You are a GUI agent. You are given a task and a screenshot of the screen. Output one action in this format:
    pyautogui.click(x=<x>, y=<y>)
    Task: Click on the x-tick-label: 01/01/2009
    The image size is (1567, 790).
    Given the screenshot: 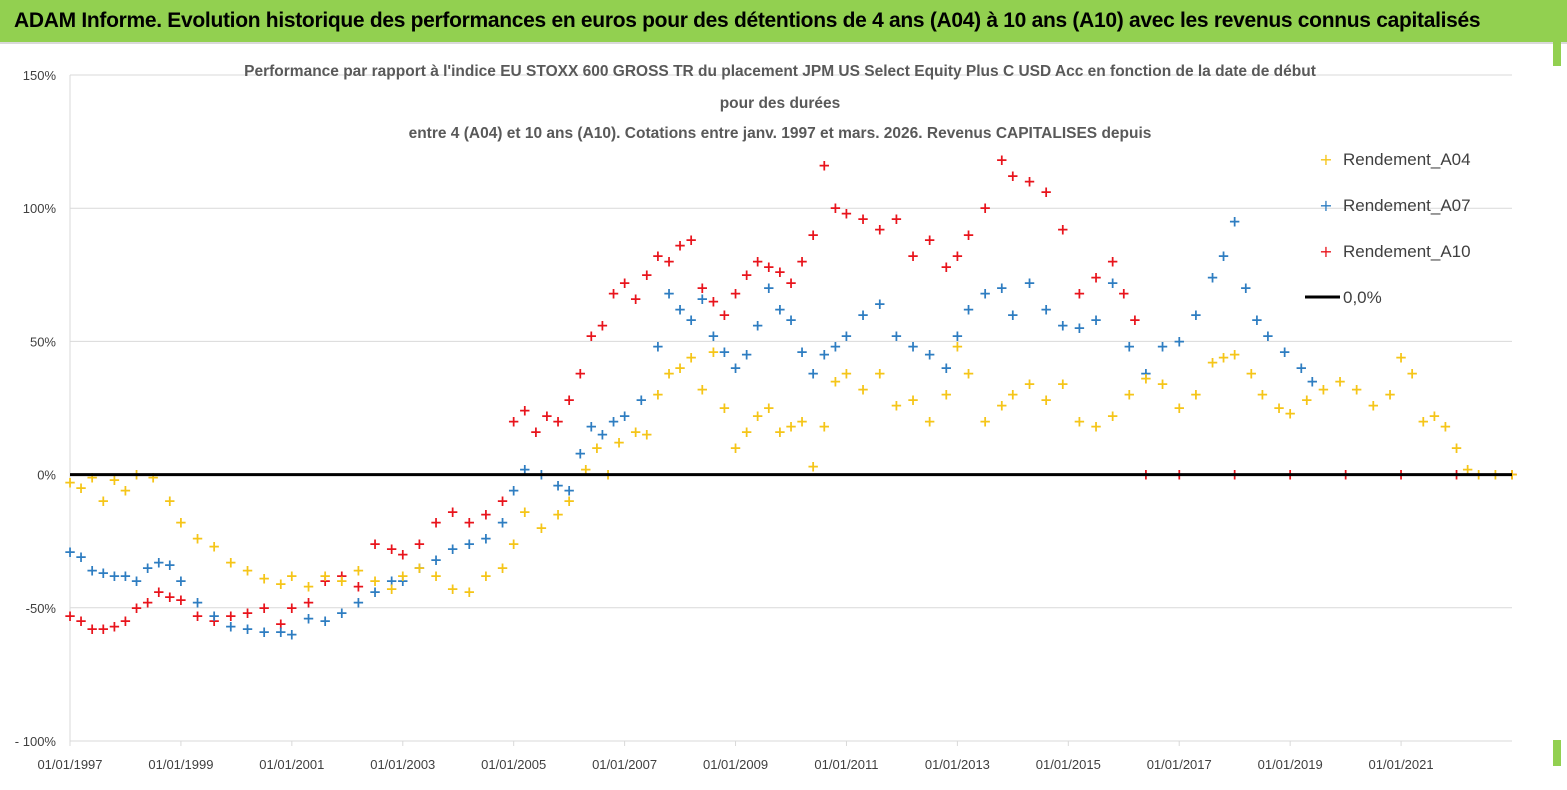 What is the action you would take?
    pyautogui.click(x=735, y=764)
    